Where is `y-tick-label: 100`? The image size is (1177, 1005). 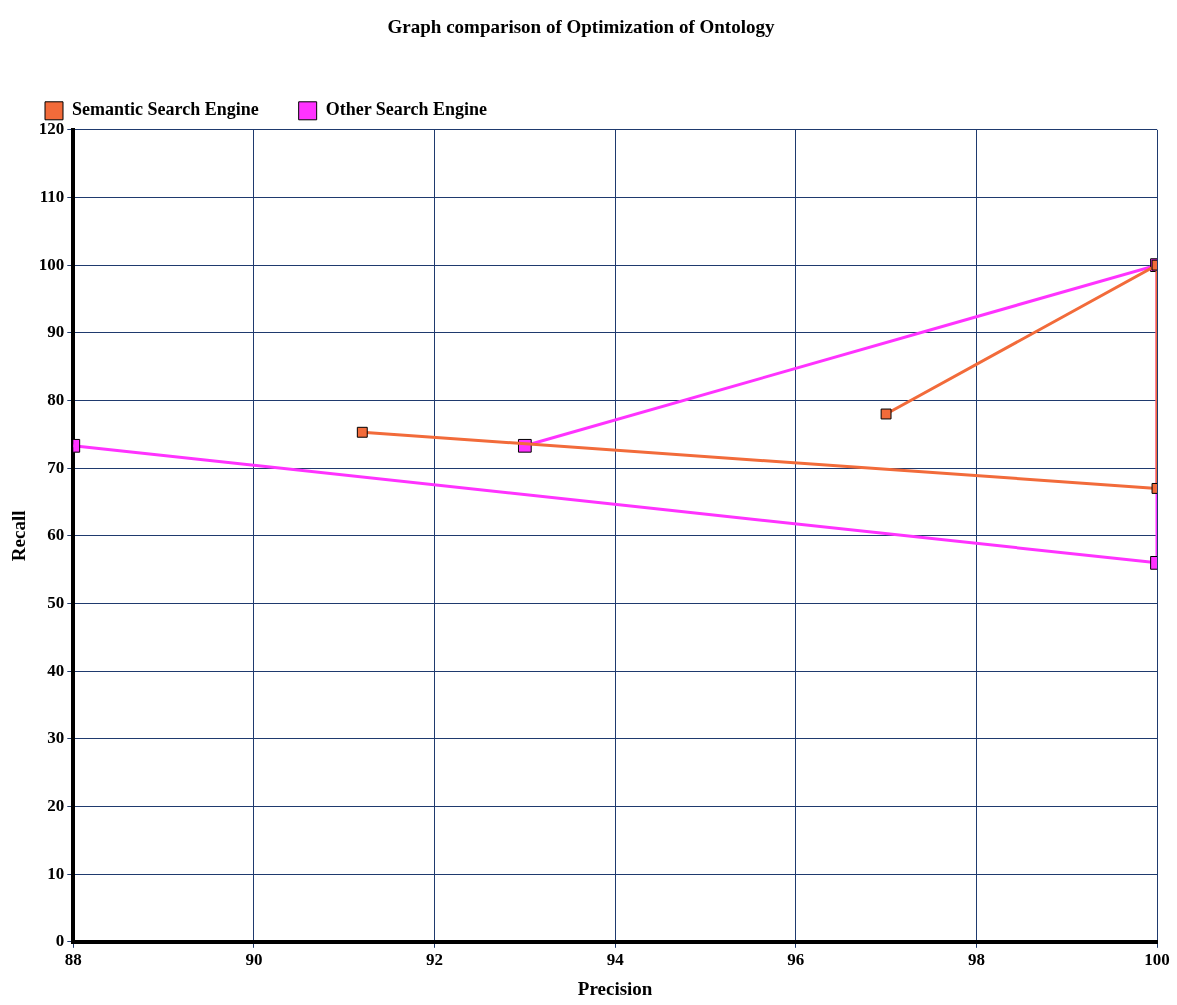
y-tick-label: 100 is located at coordinates (51, 264).